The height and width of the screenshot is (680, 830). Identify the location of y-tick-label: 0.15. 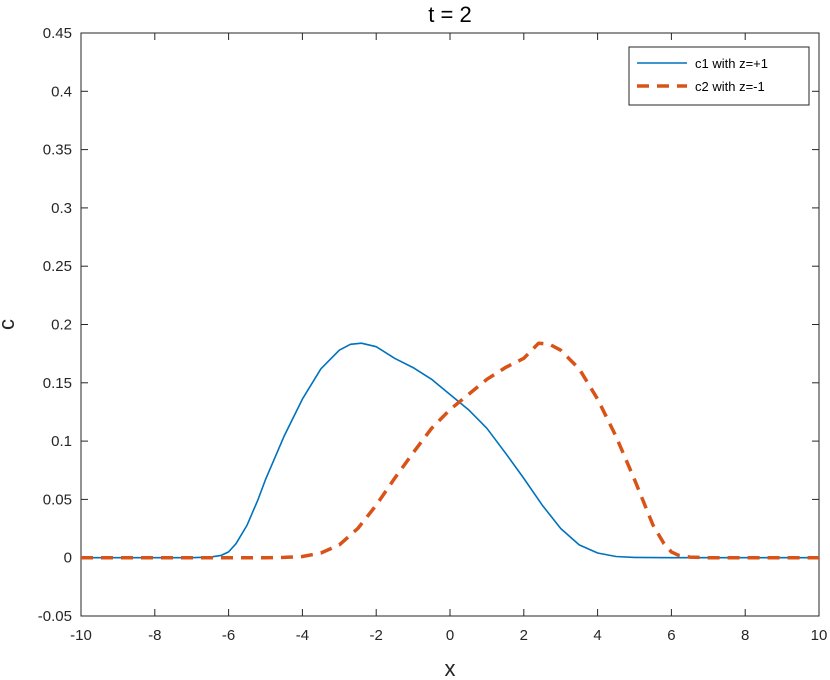
(57, 383).